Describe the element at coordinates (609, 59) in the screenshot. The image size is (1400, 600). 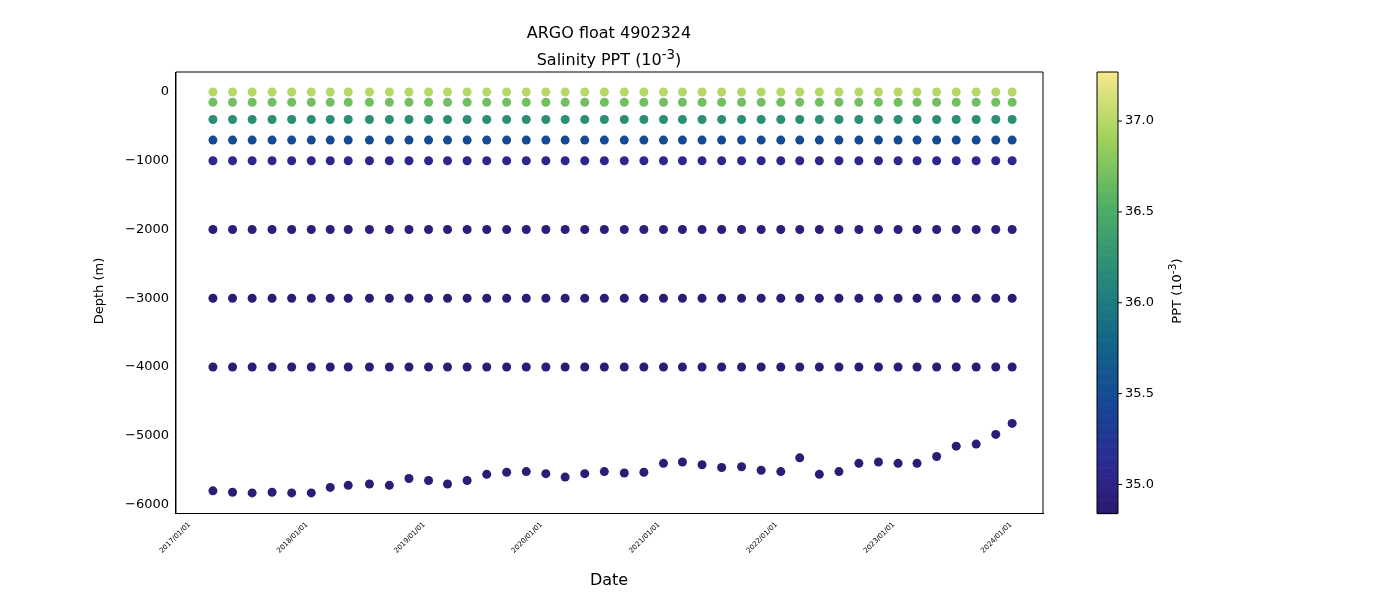
I see `chart-subtitle: Salinity PPT (10$^{-3}$)` at that location.